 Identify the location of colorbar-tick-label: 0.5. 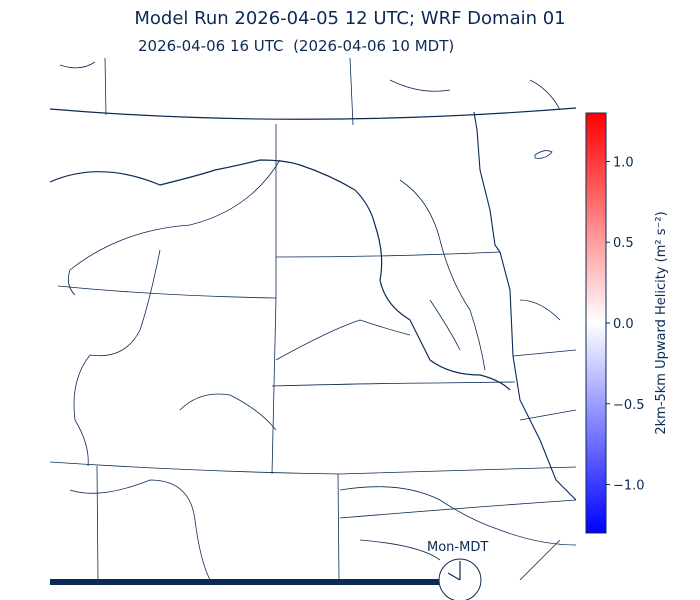
(623, 243).